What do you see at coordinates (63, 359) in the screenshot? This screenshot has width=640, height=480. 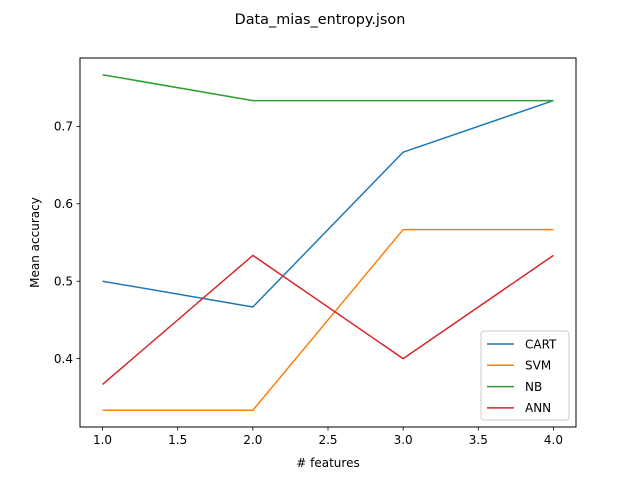 I see `y-tick-label: 0.4` at bounding box center [63, 359].